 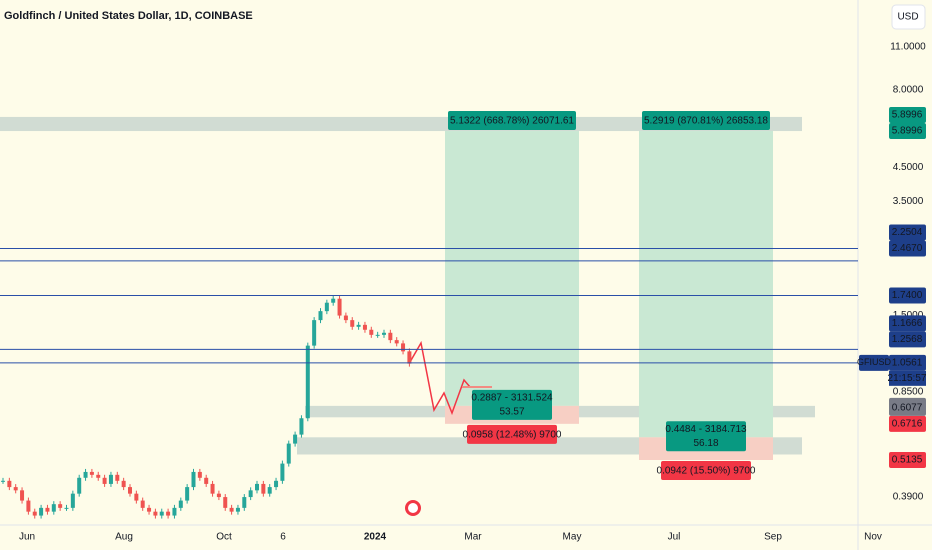 What do you see at coordinates (705, 443) in the screenshot?
I see `entry-label: 56.18` at bounding box center [705, 443].